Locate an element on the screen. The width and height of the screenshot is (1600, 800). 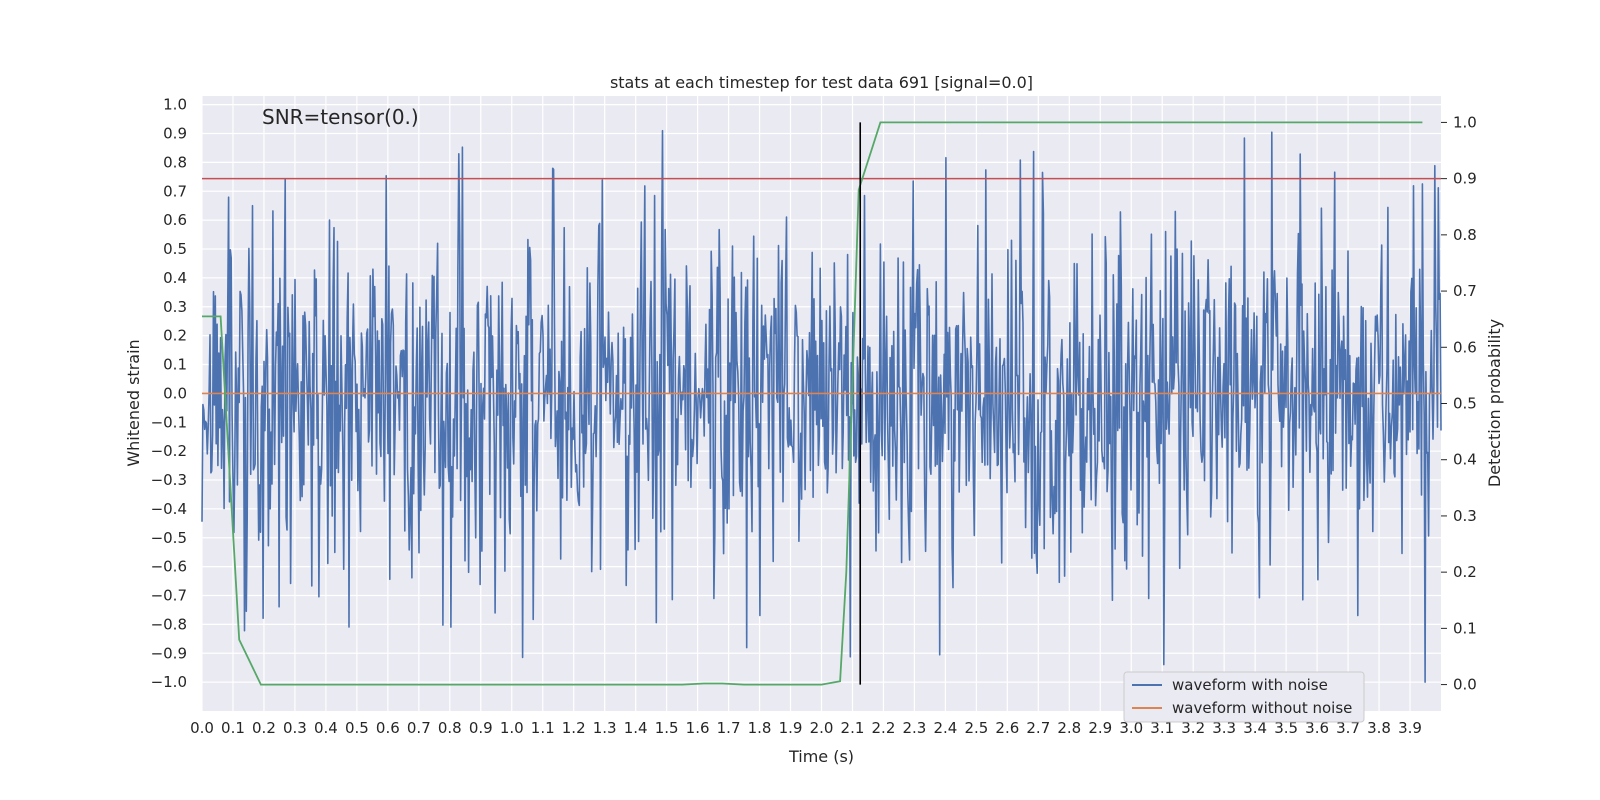
x-tick-label: 2.3 is located at coordinates (914, 728).